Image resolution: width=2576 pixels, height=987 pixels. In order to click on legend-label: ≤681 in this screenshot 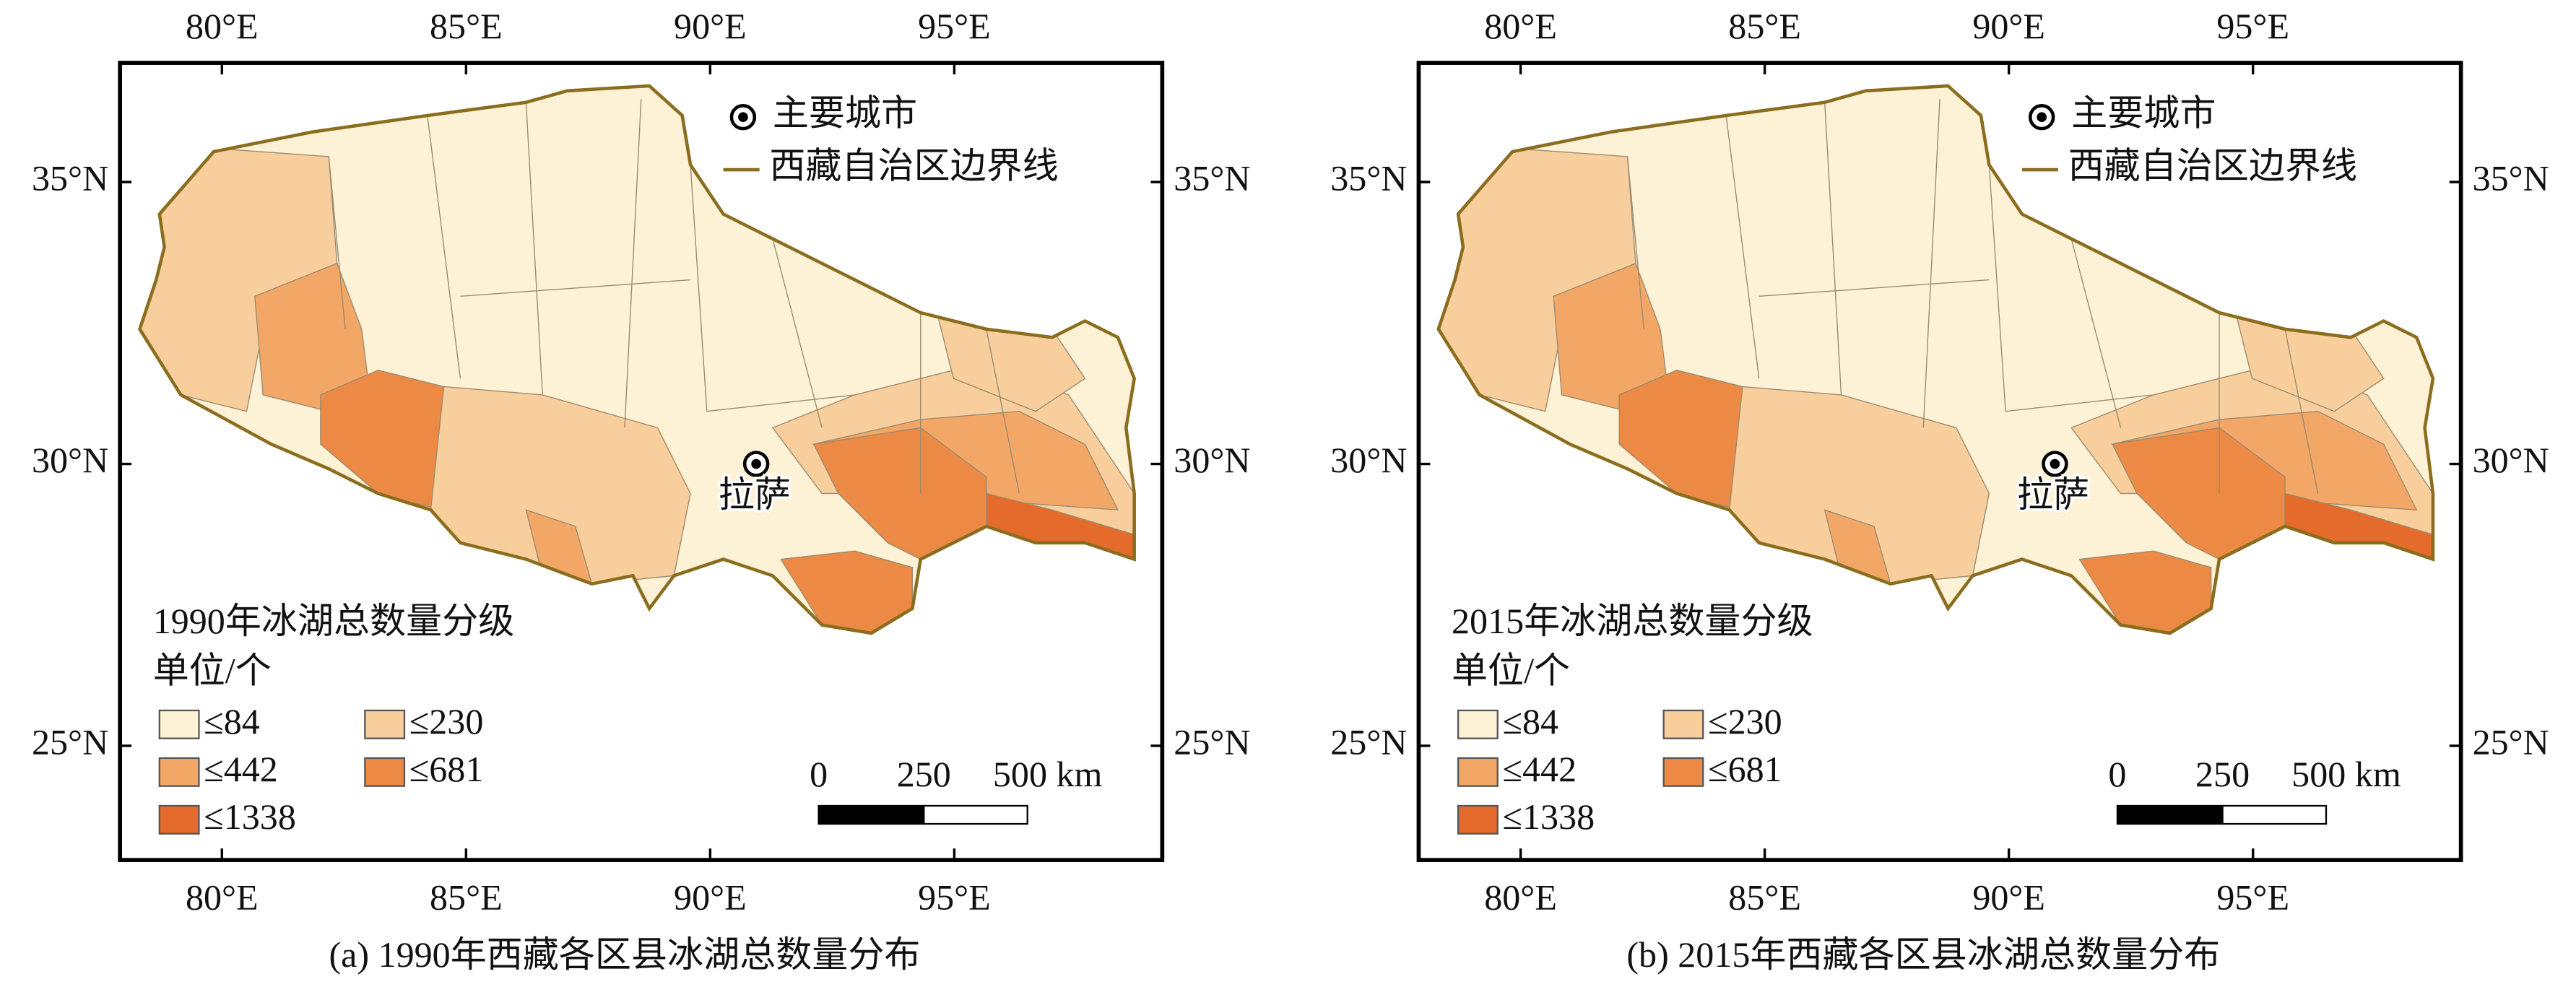, I will do `click(446, 769)`.